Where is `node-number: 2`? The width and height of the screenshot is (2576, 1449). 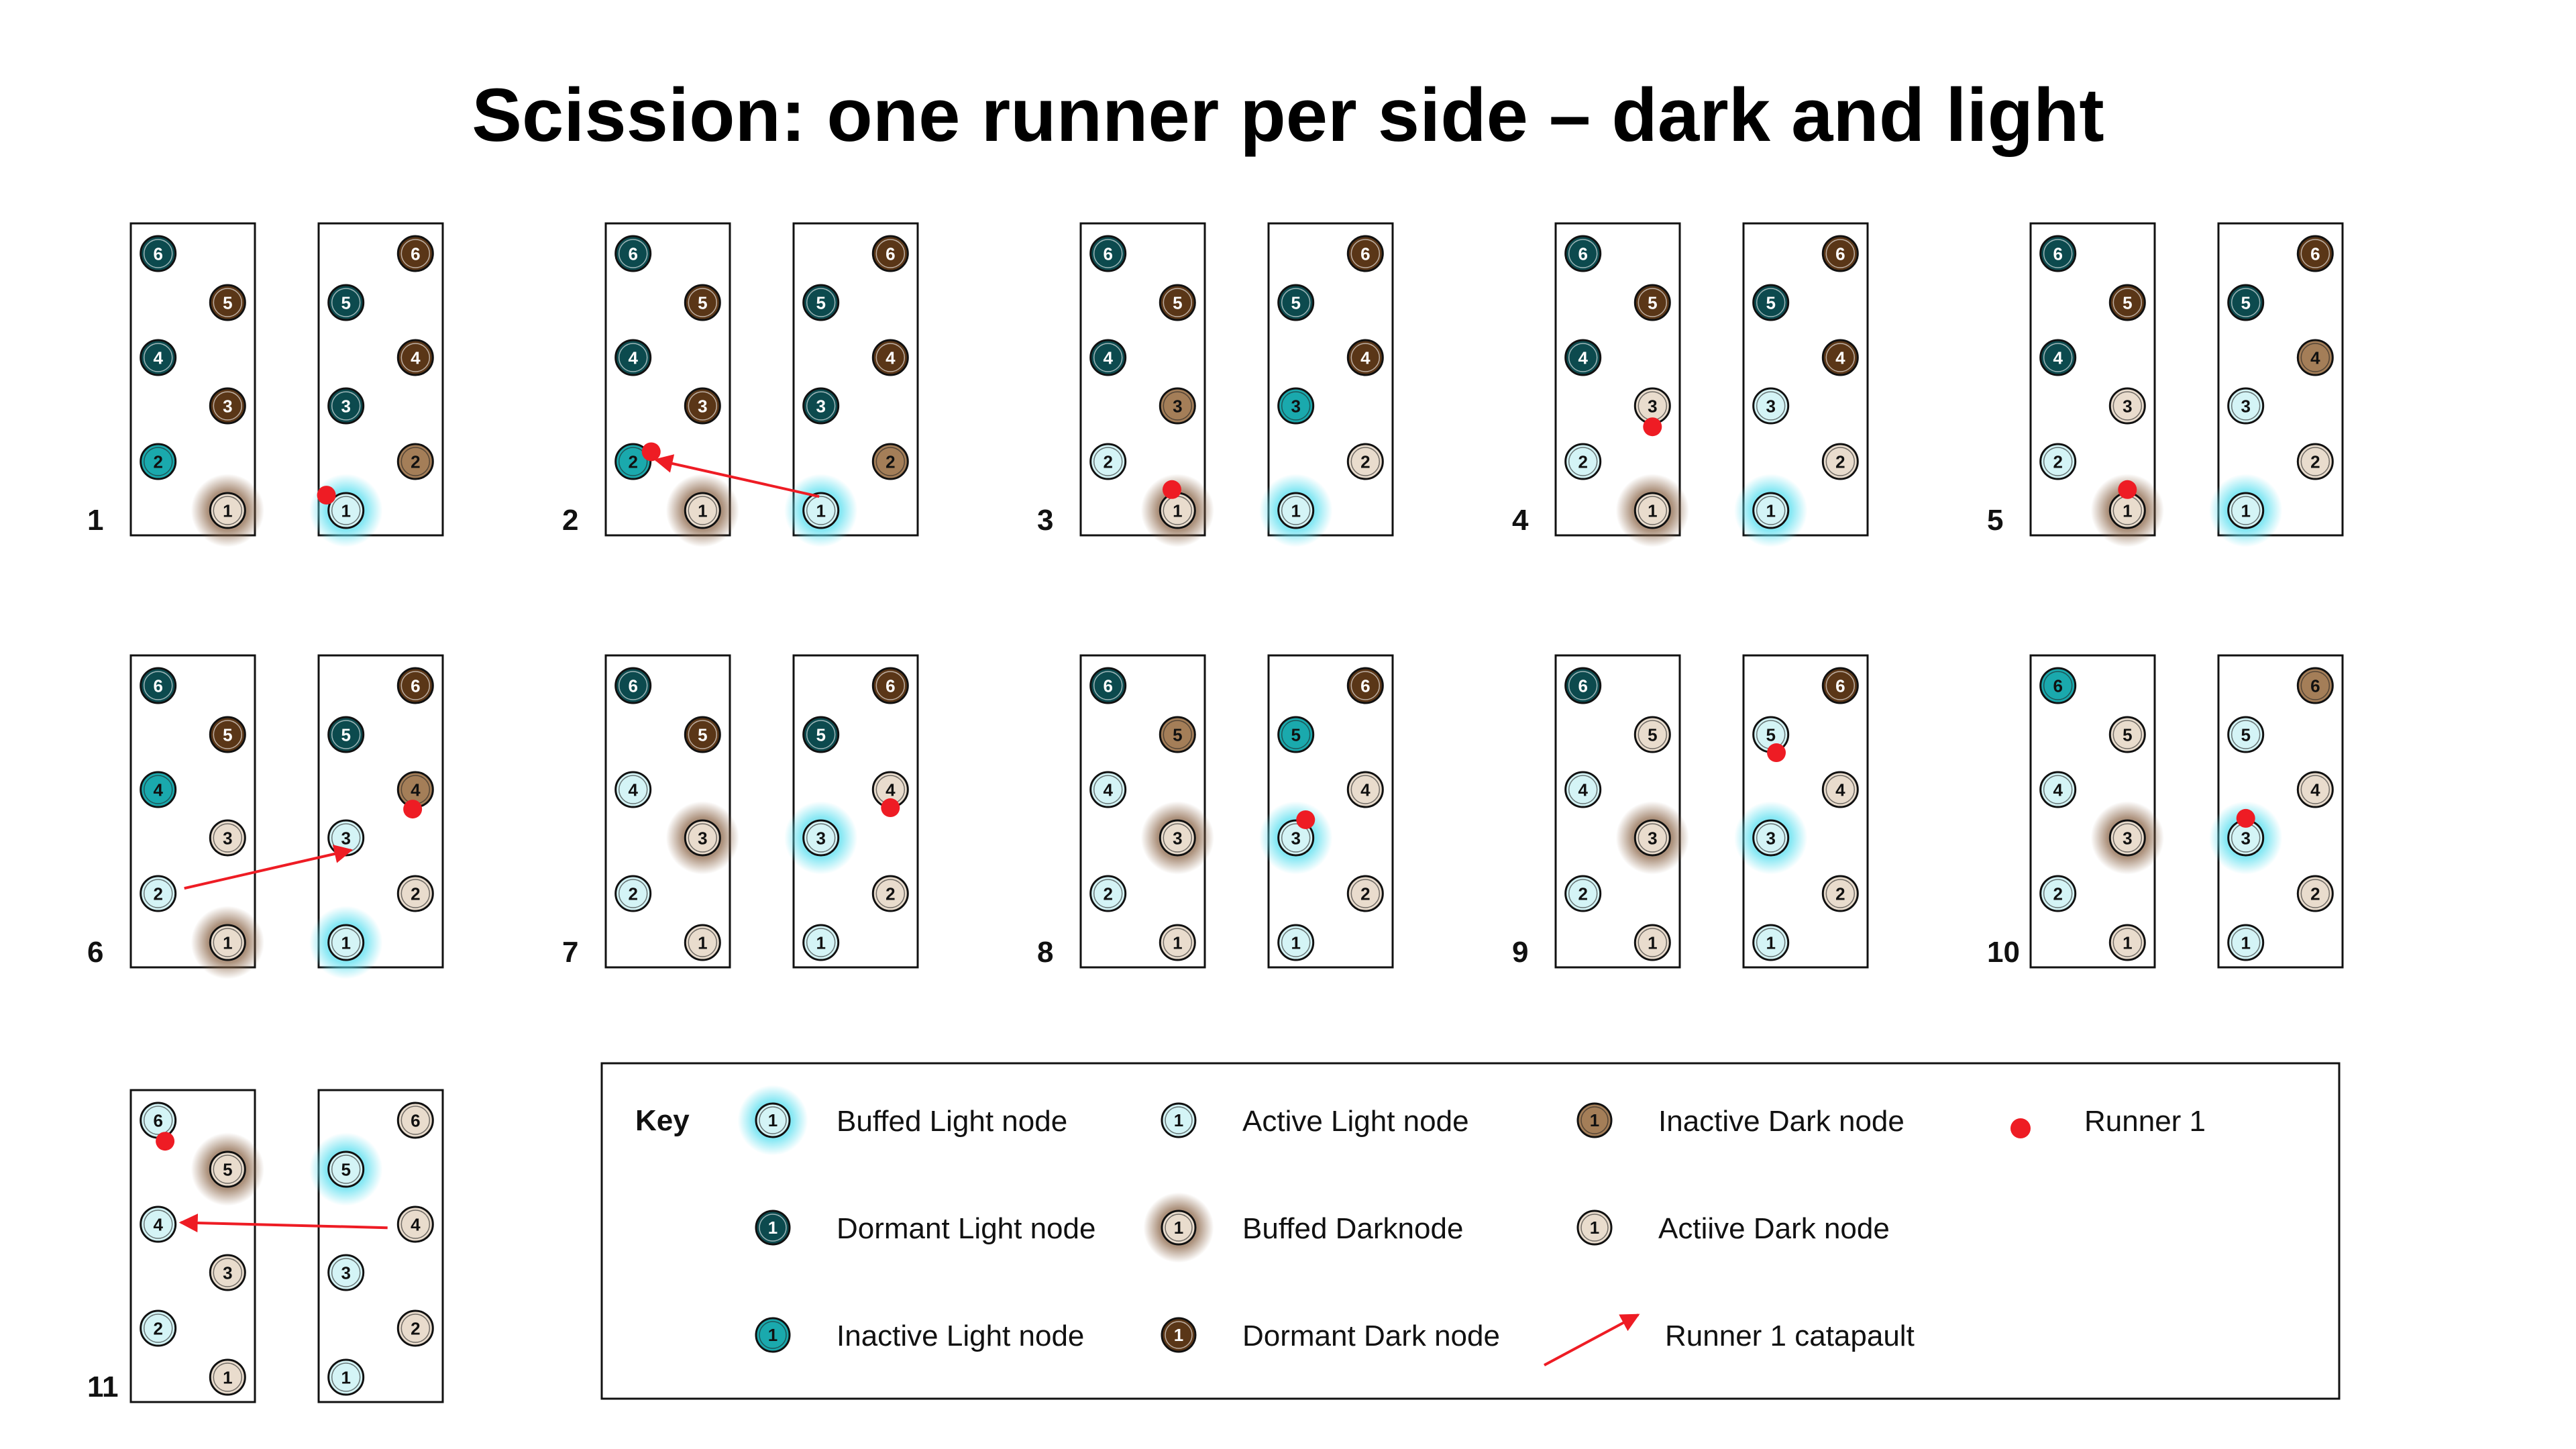
node-number: 2 is located at coordinates (157, 893).